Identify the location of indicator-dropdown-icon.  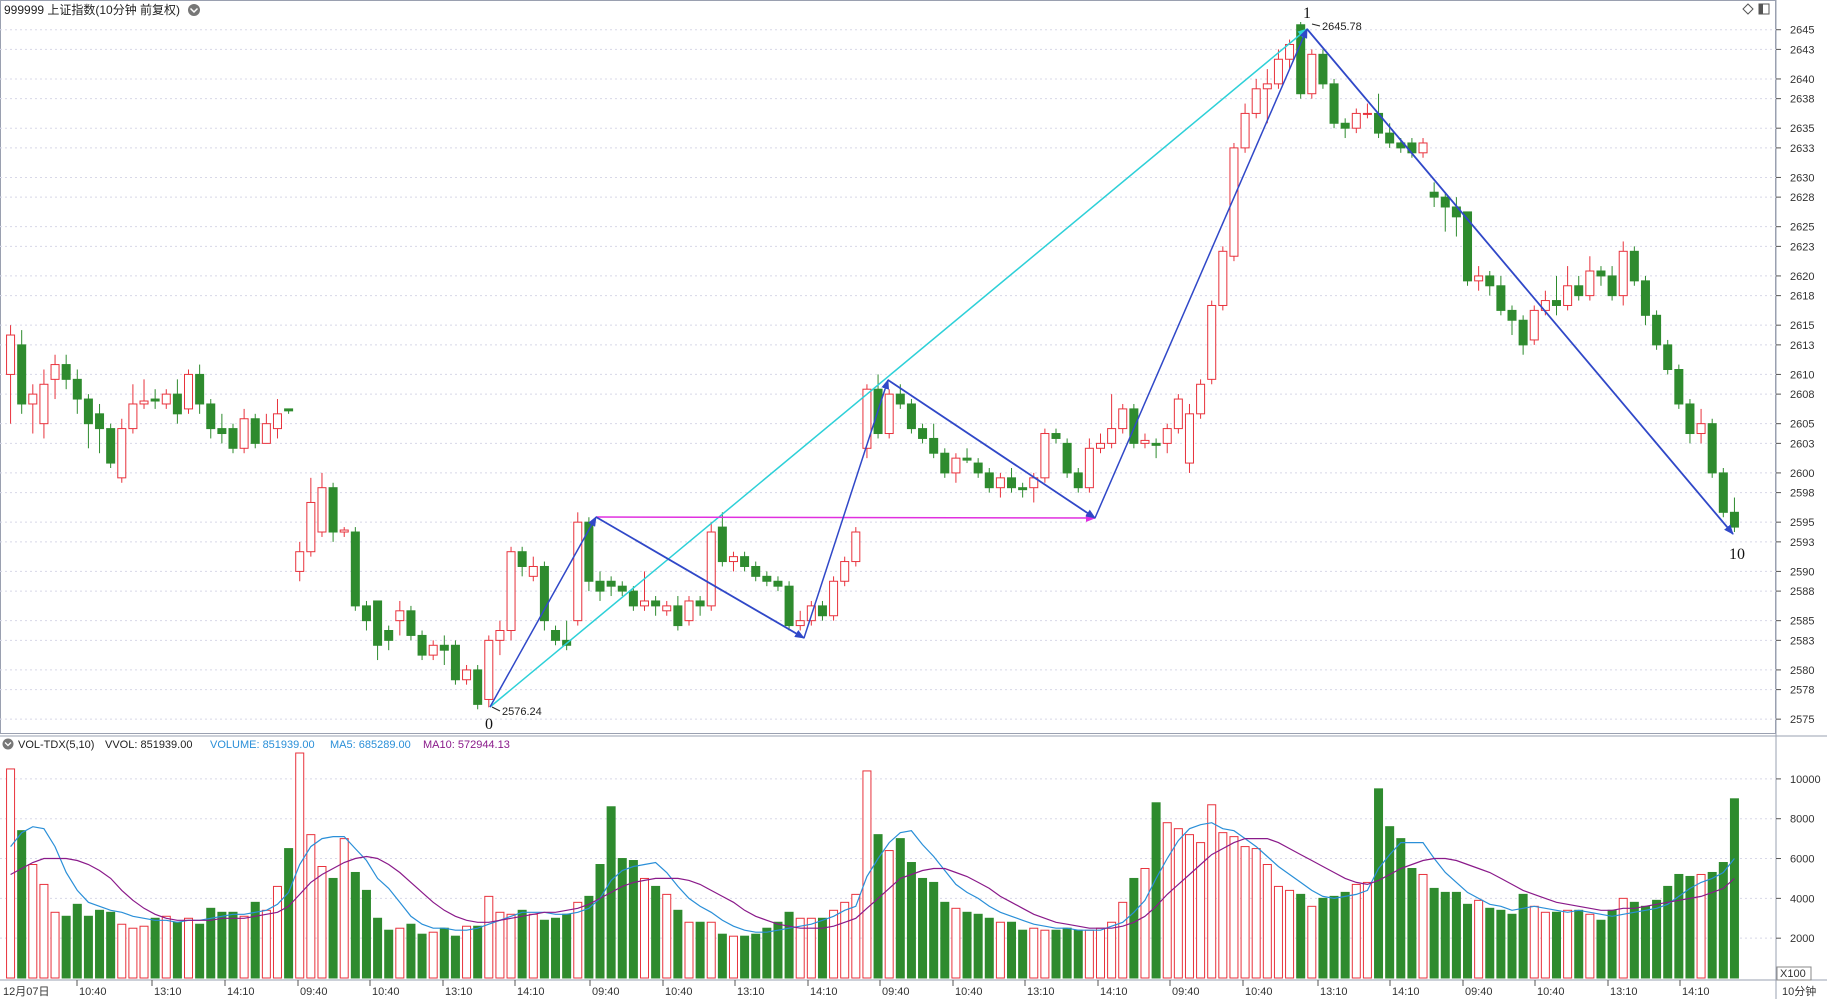
(8, 744).